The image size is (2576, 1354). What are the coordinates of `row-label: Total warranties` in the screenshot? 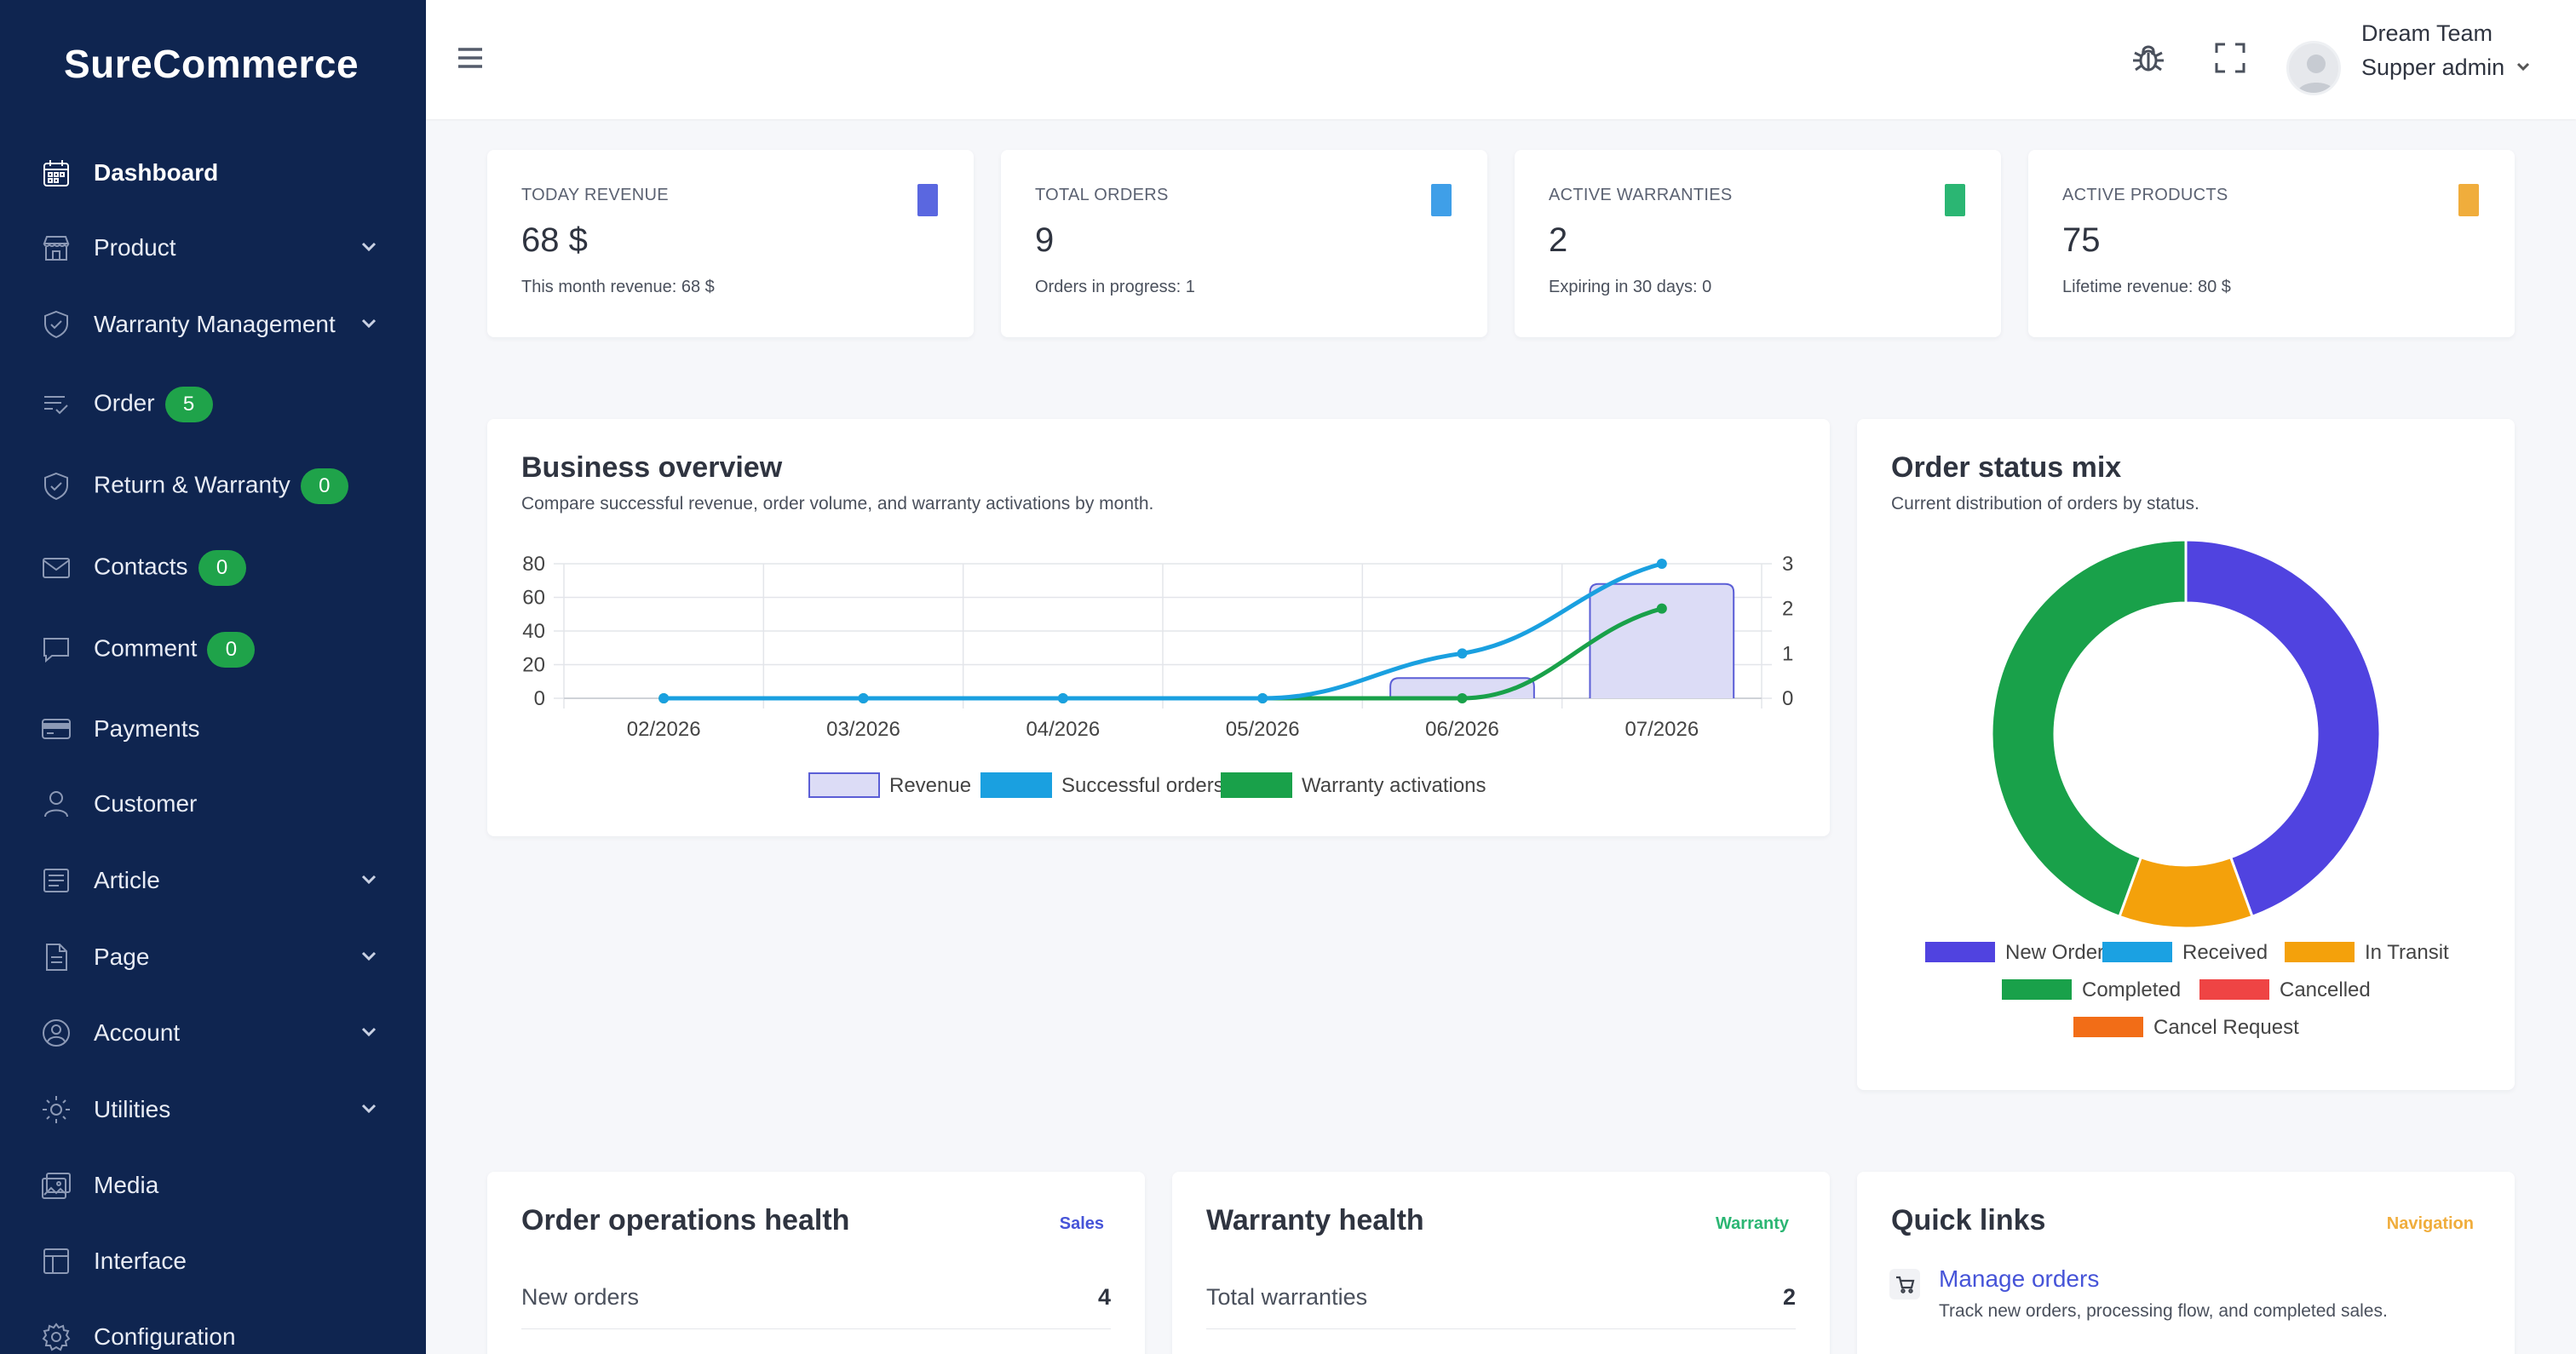 It's located at (1287, 1297).